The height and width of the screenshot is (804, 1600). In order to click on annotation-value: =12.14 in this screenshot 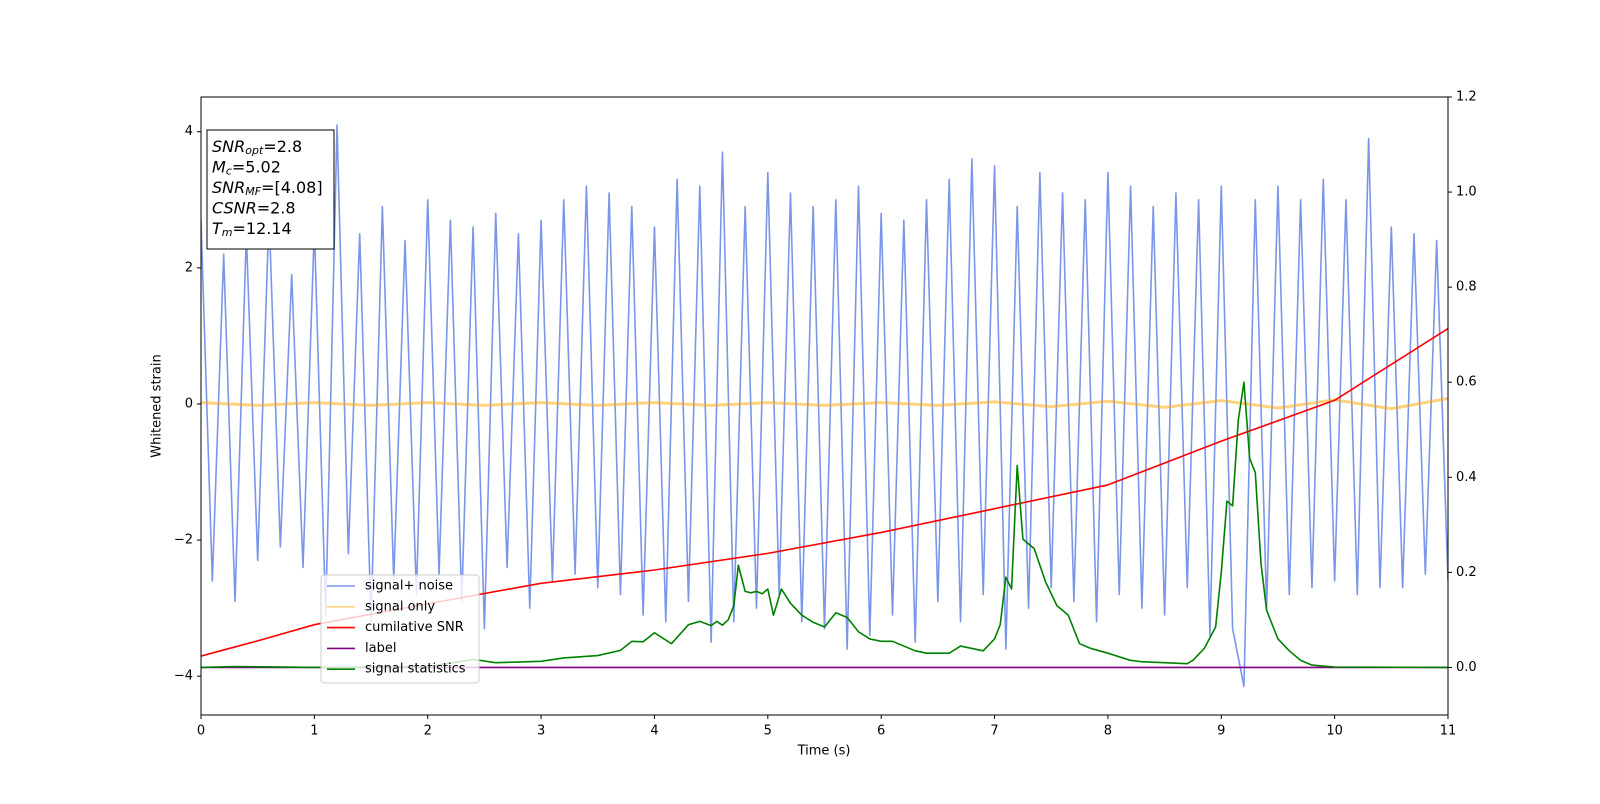, I will do `click(262, 228)`.